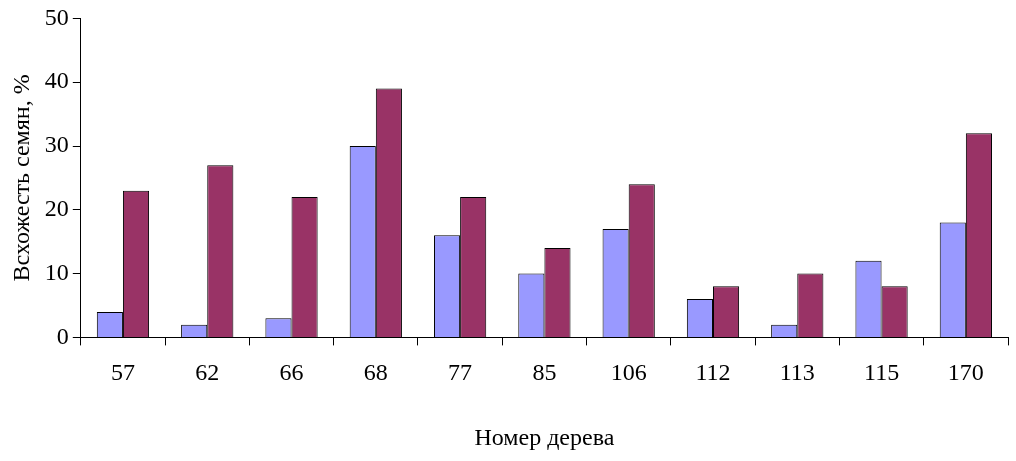 This screenshot has width=1016, height=461. I want to click on y-tick-label: 50, so click(56, 16).